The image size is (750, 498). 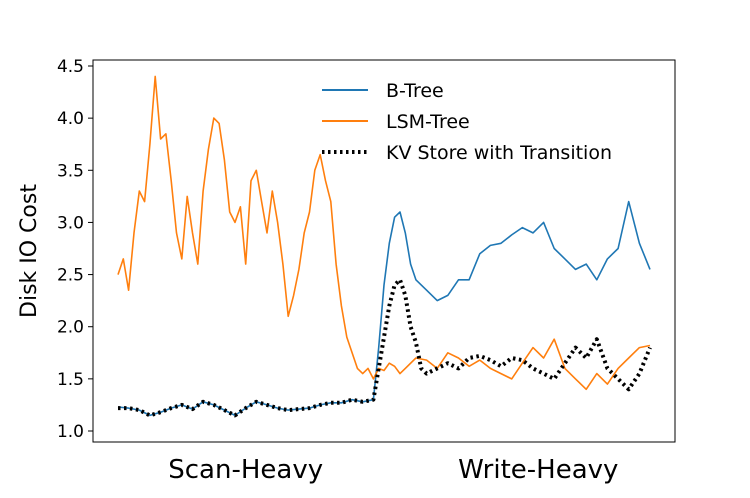 What do you see at coordinates (70, 119) in the screenshot?
I see `y-tick-label: 4.0` at bounding box center [70, 119].